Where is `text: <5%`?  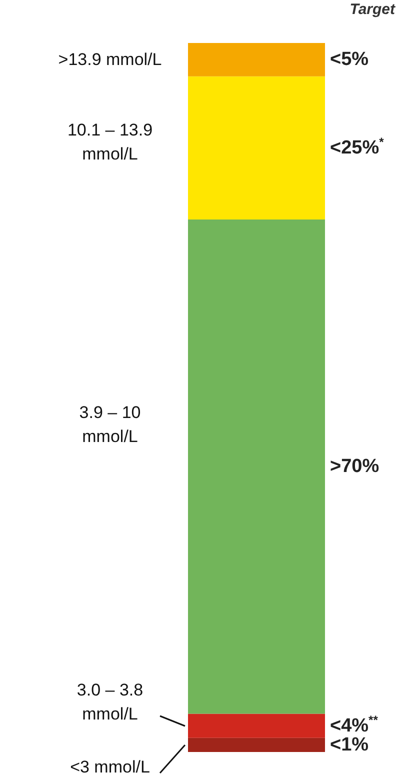
text: <5% is located at coordinates (349, 59).